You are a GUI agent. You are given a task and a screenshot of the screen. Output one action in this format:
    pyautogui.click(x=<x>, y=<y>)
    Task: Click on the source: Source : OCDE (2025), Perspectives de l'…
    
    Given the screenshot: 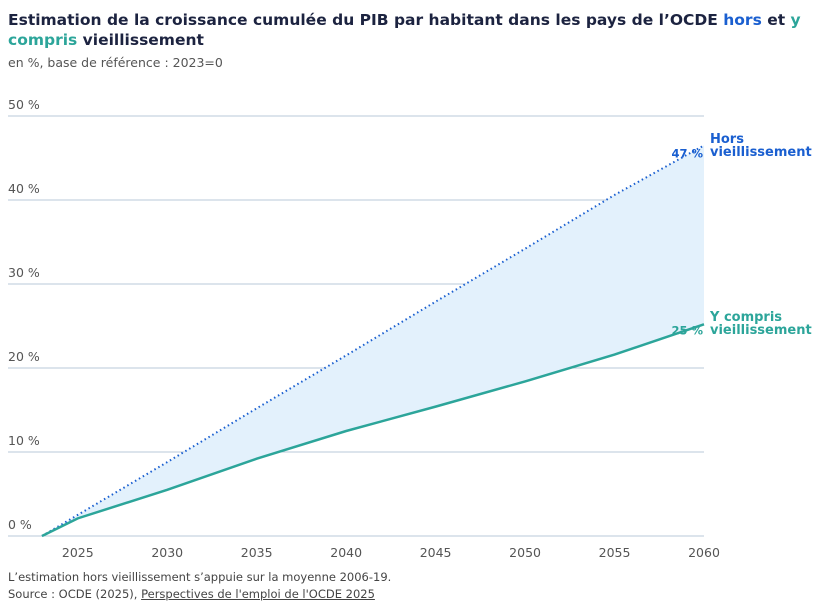 What is the action you would take?
    pyautogui.click(x=191, y=594)
    